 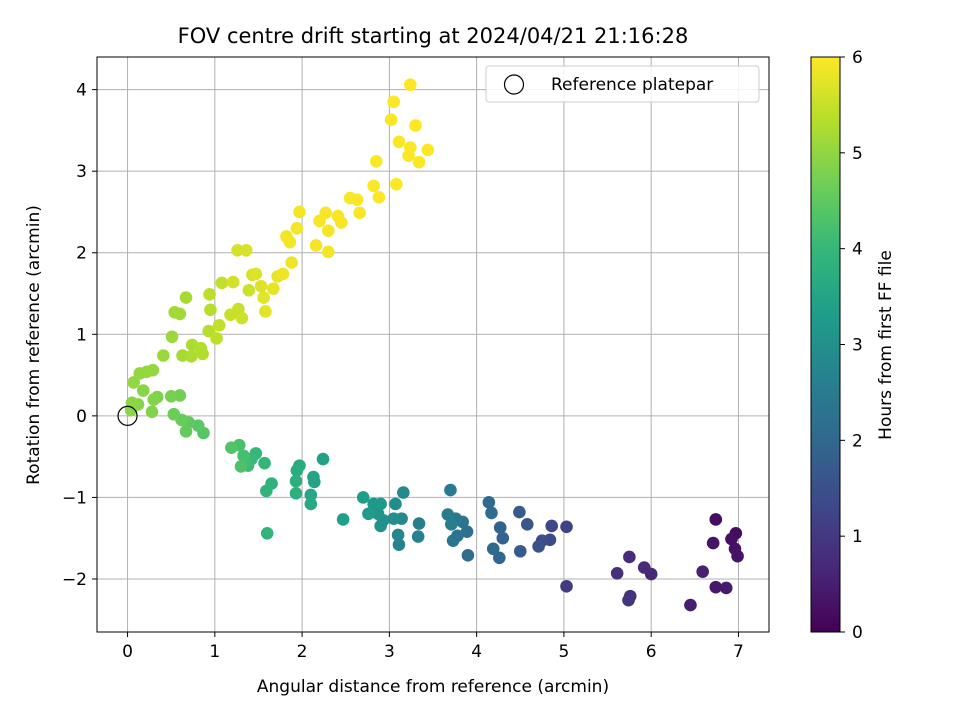 What do you see at coordinates (34, 345) in the screenshot?
I see `y-axis-label: Rotation from reference (arcmin)` at bounding box center [34, 345].